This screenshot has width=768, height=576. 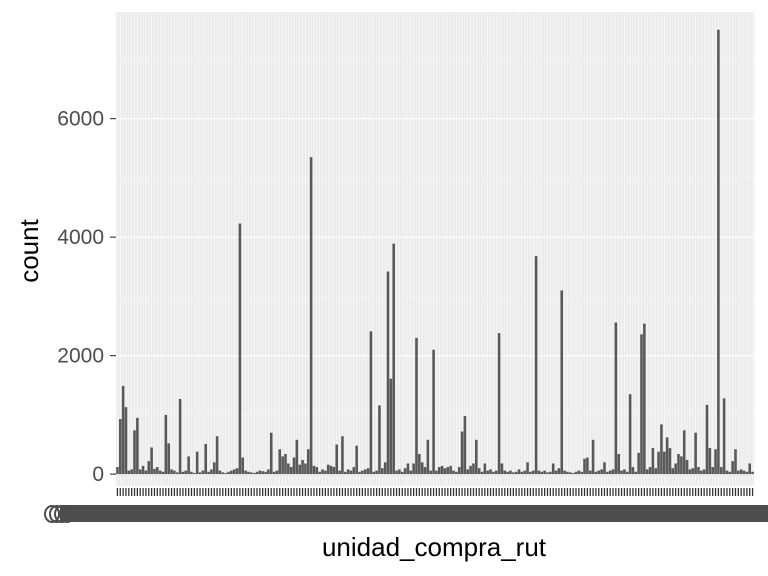 What do you see at coordinates (67, 514) in the screenshot?
I see `x-tick-label-glyph` at bounding box center [67, 514].